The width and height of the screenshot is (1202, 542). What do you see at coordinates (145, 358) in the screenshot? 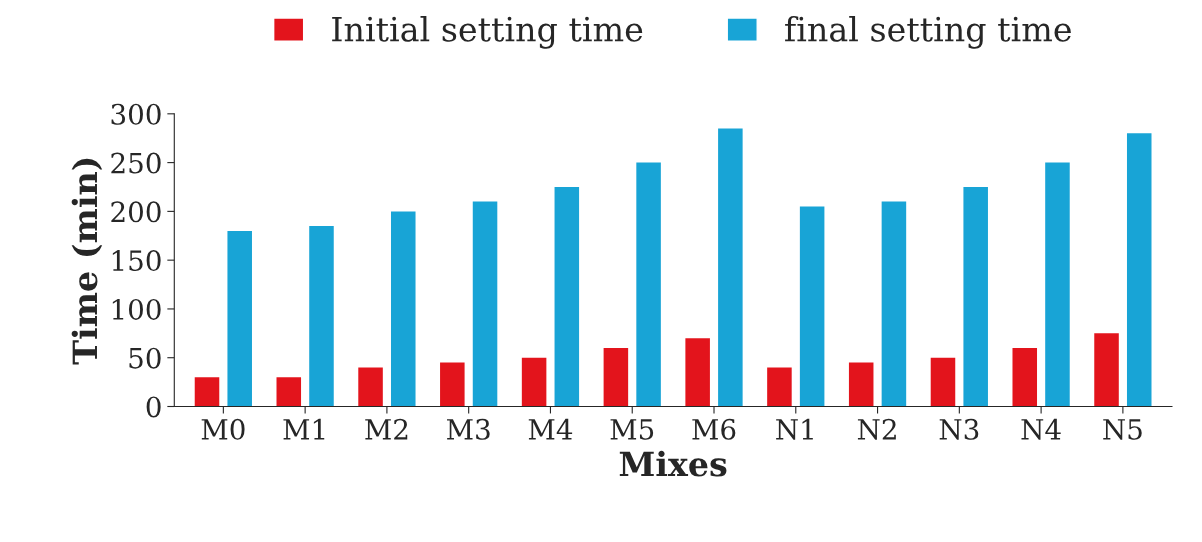
I see `y-tick-label: 50` at bounding box center [145, 358].